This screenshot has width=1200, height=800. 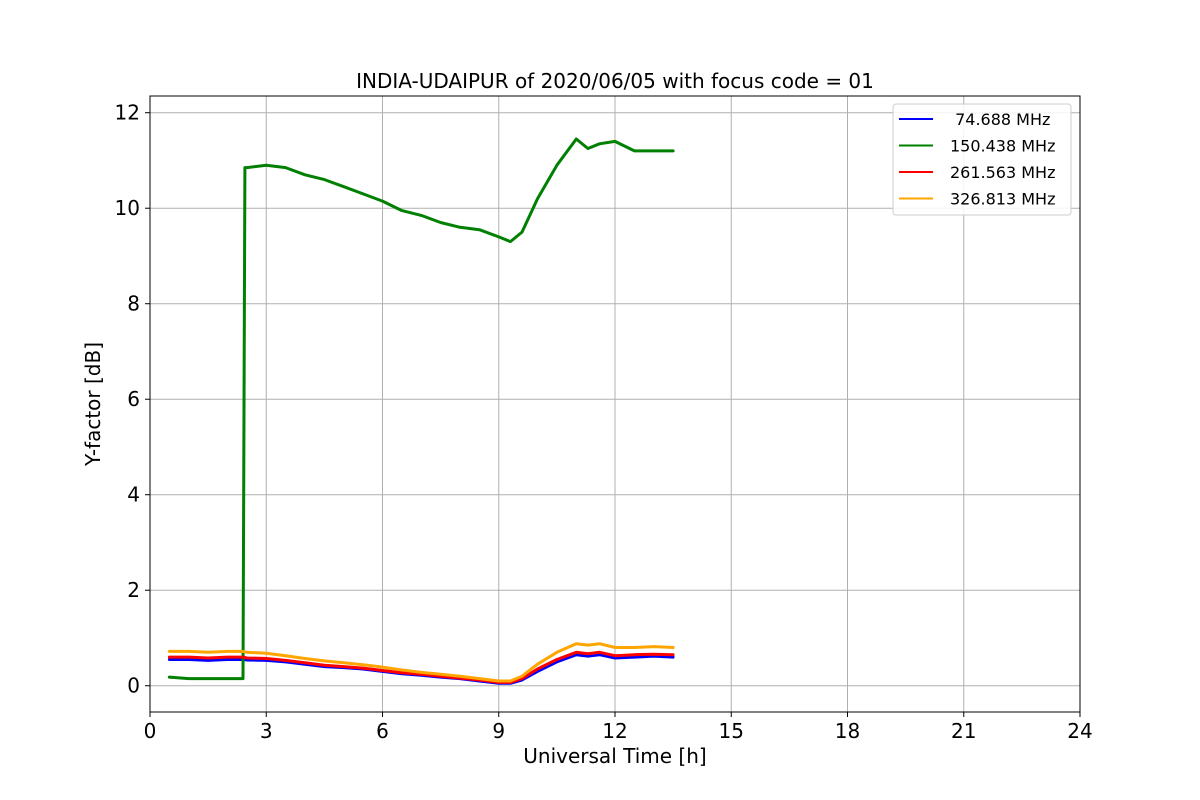 What do you see at coordinates (1079, 731) in the screenshot?
I see `x-tick-label: 24` at bounding box center [1079, 731].